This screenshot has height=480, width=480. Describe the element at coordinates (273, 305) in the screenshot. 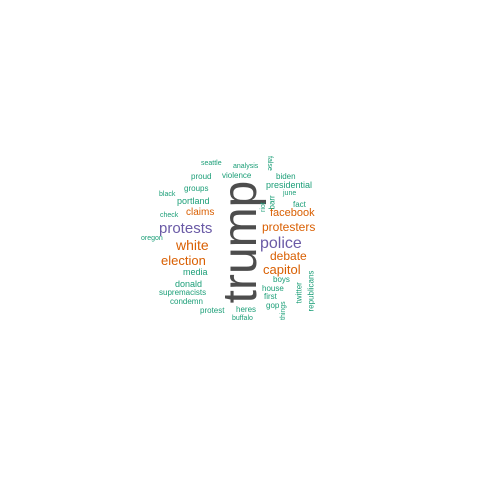

I see `word-gop: gop` at that location.